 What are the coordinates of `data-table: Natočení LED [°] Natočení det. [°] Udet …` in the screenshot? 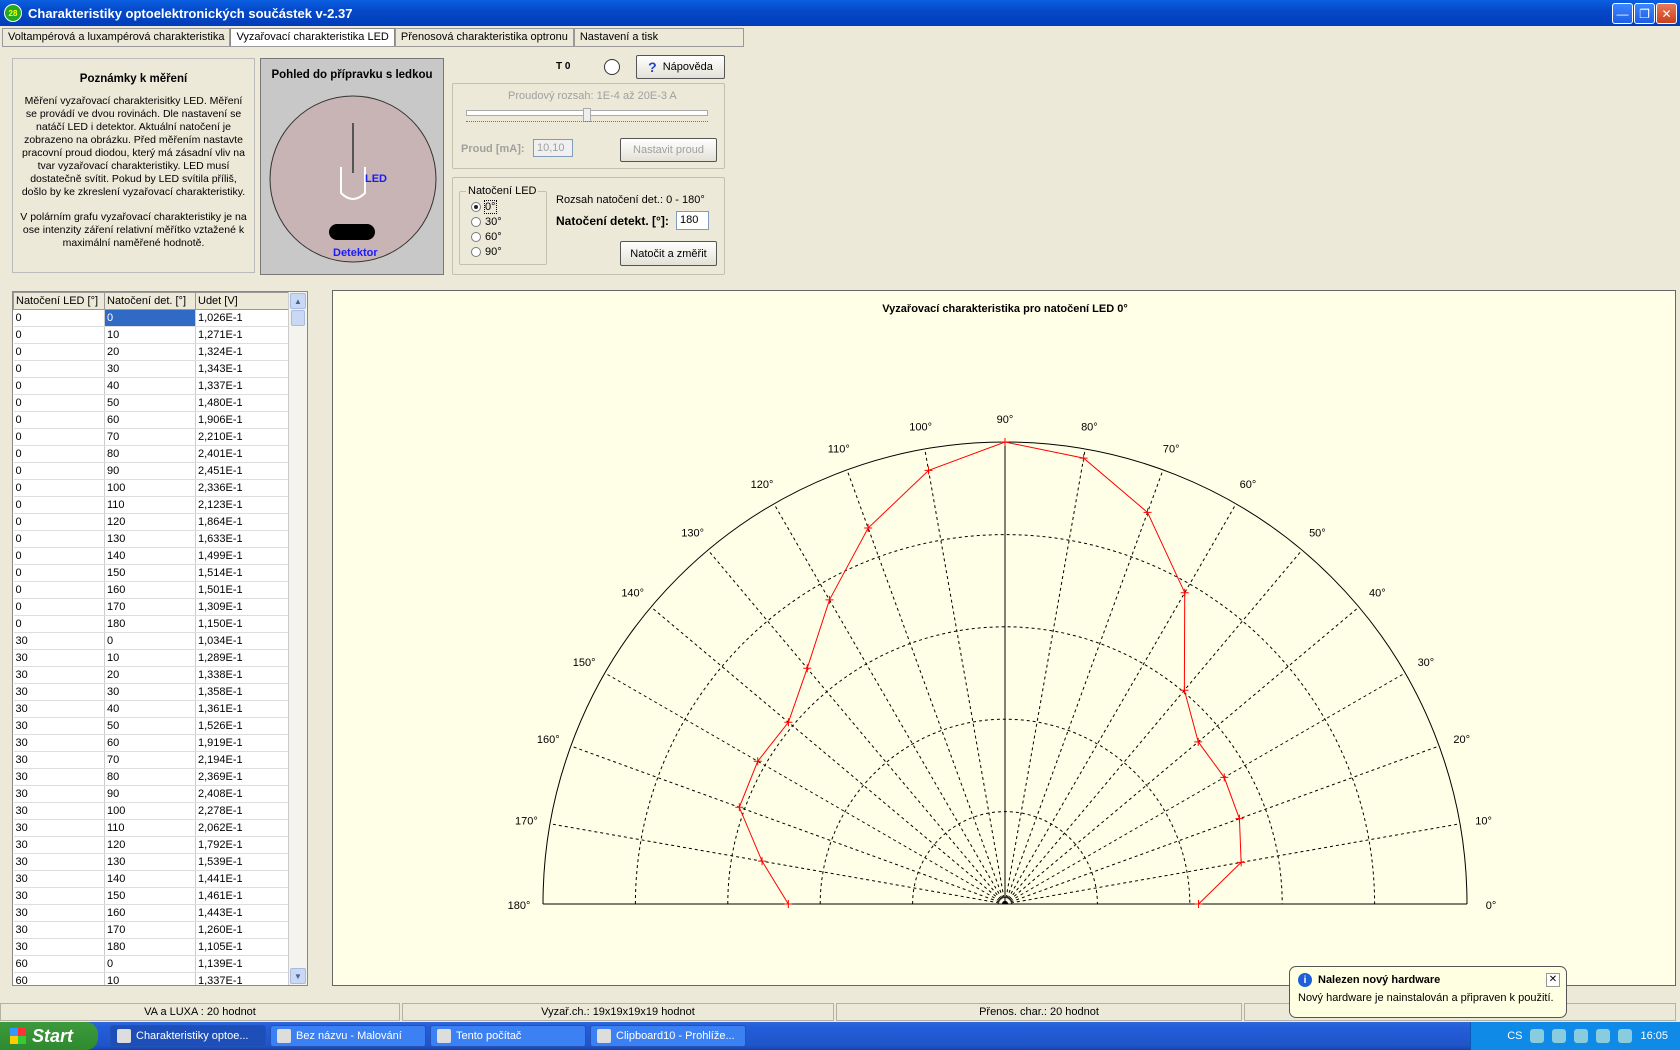 It's located at (160, 638).